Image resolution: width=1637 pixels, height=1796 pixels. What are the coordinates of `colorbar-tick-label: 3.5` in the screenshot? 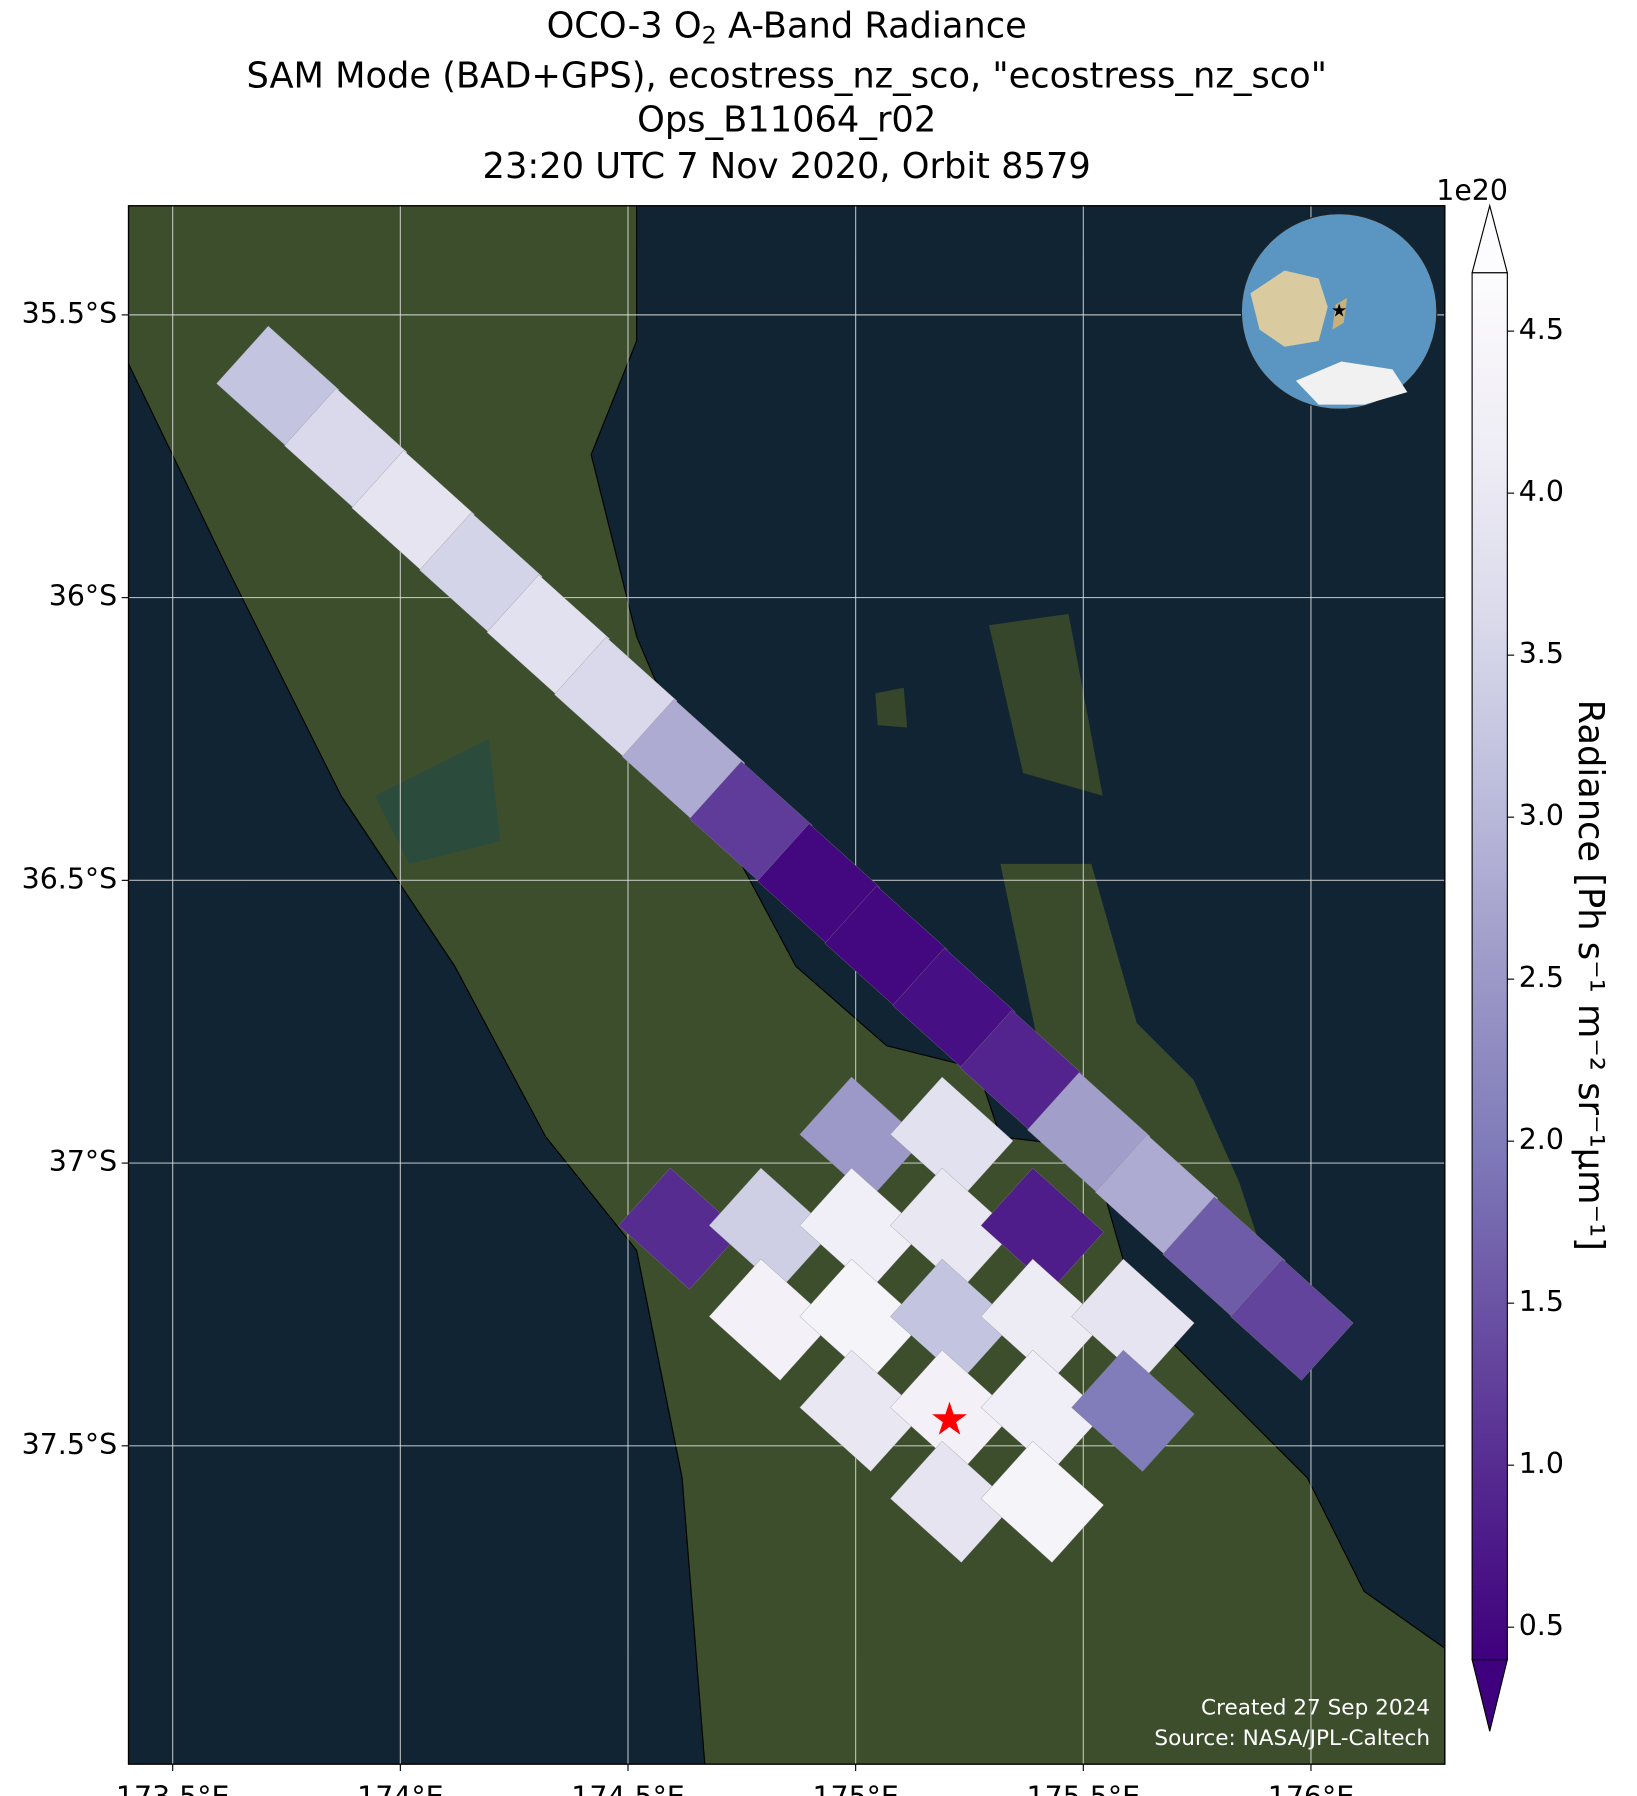 It's located at (1541, 653).